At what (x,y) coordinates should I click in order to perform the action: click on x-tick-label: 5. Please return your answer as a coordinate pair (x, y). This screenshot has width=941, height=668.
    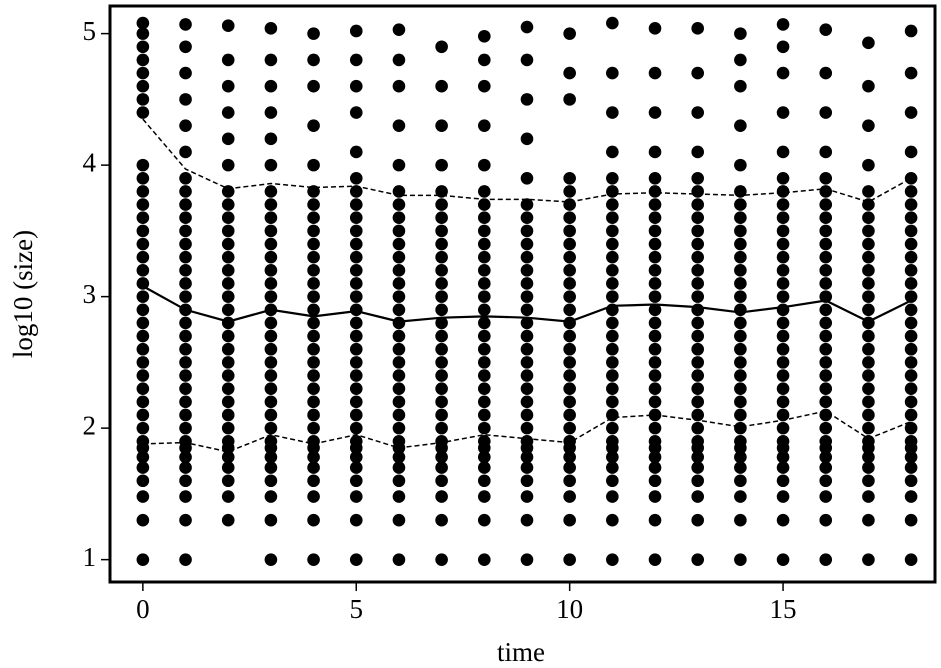
    Looking at the image, I should click on (357, 609).